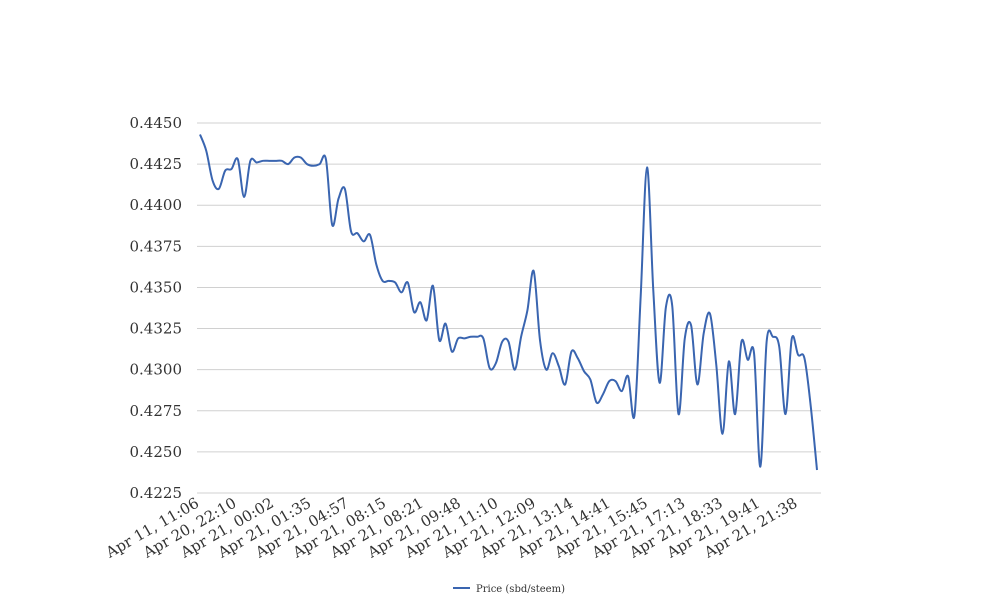 Image resolution: width=1008 pixels, height=616 pixels. I want to click on y-tick-label: 0.4275, so click(156, 411).